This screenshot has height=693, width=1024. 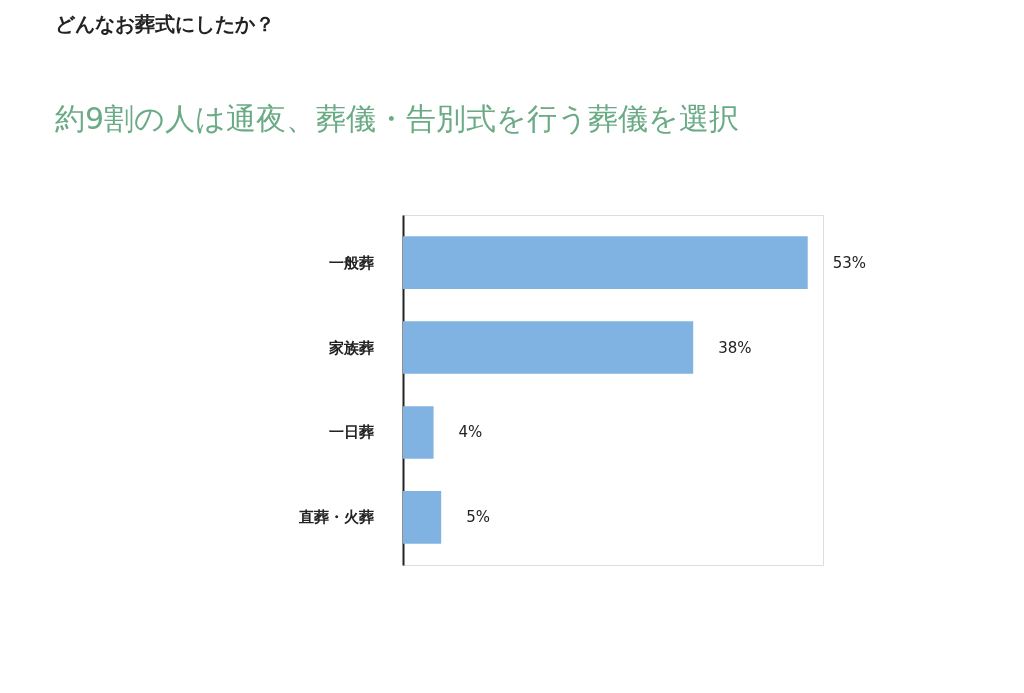 I want to click on y-tick-label: 一日葬, so click(x=351, y=432).